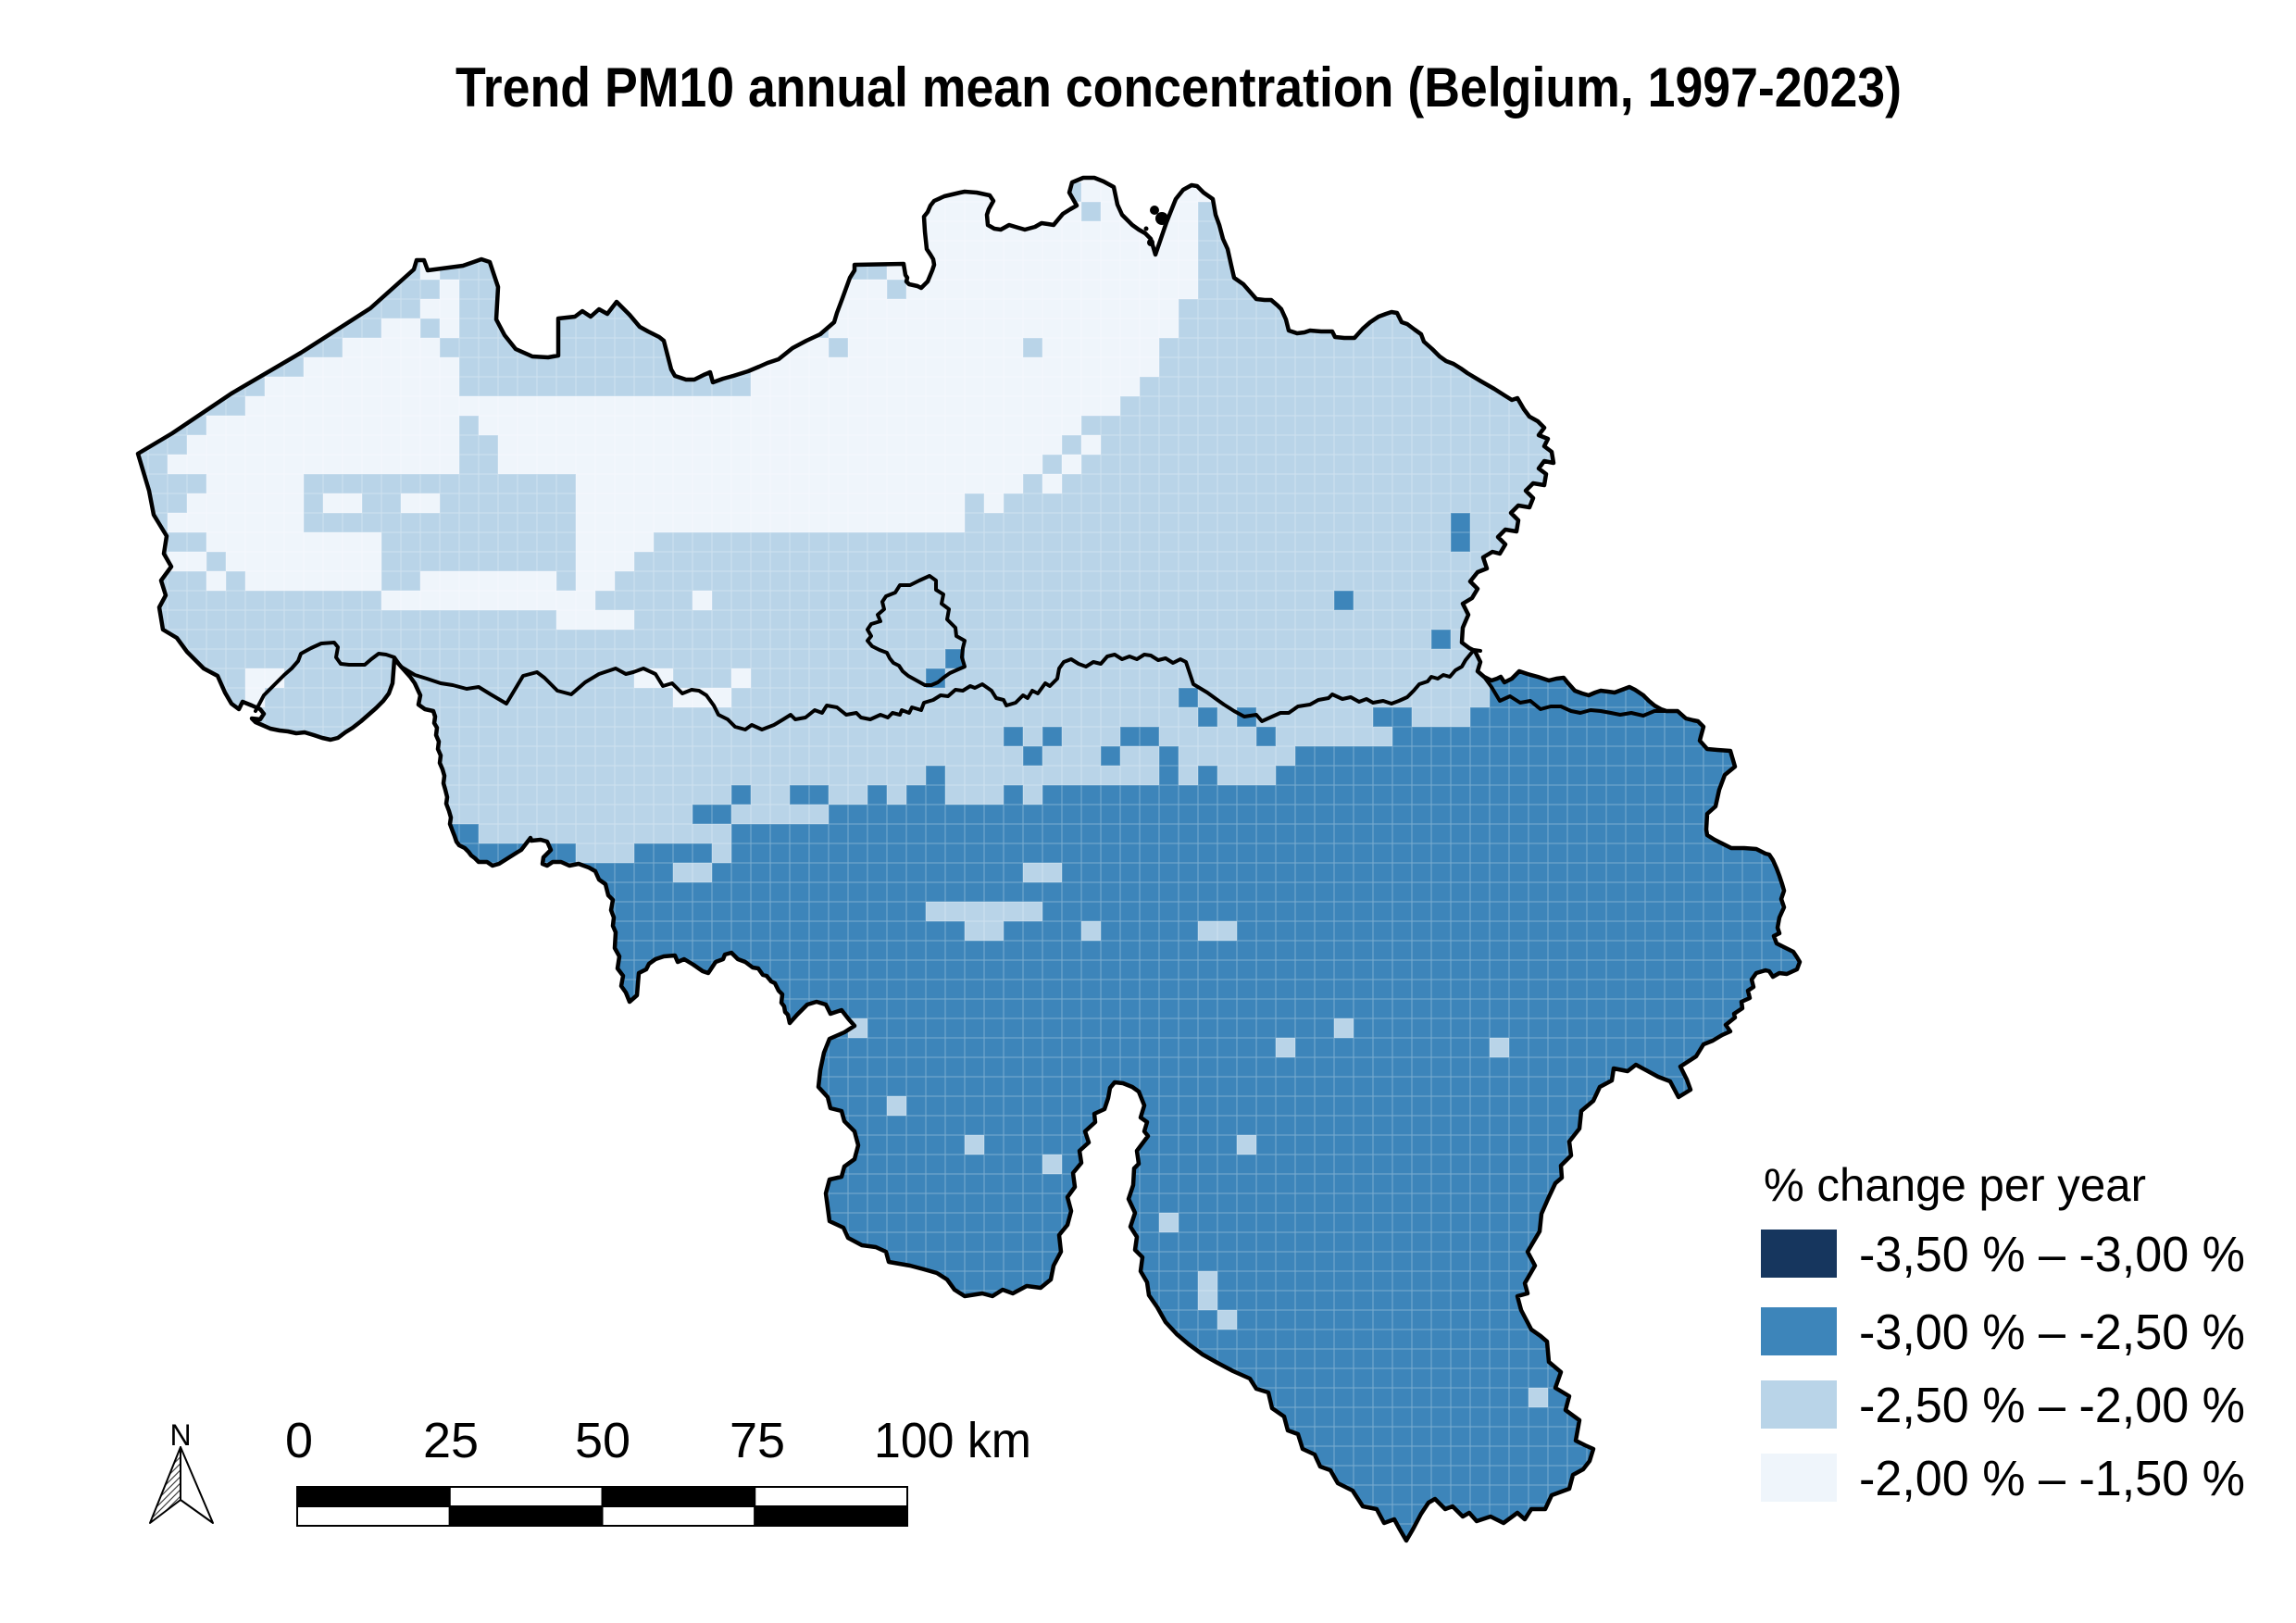  What do you see at coordinates (952, 1441) in the screenshot?
I see `svg-text: 100 km` at bounding box center [952, 1441].